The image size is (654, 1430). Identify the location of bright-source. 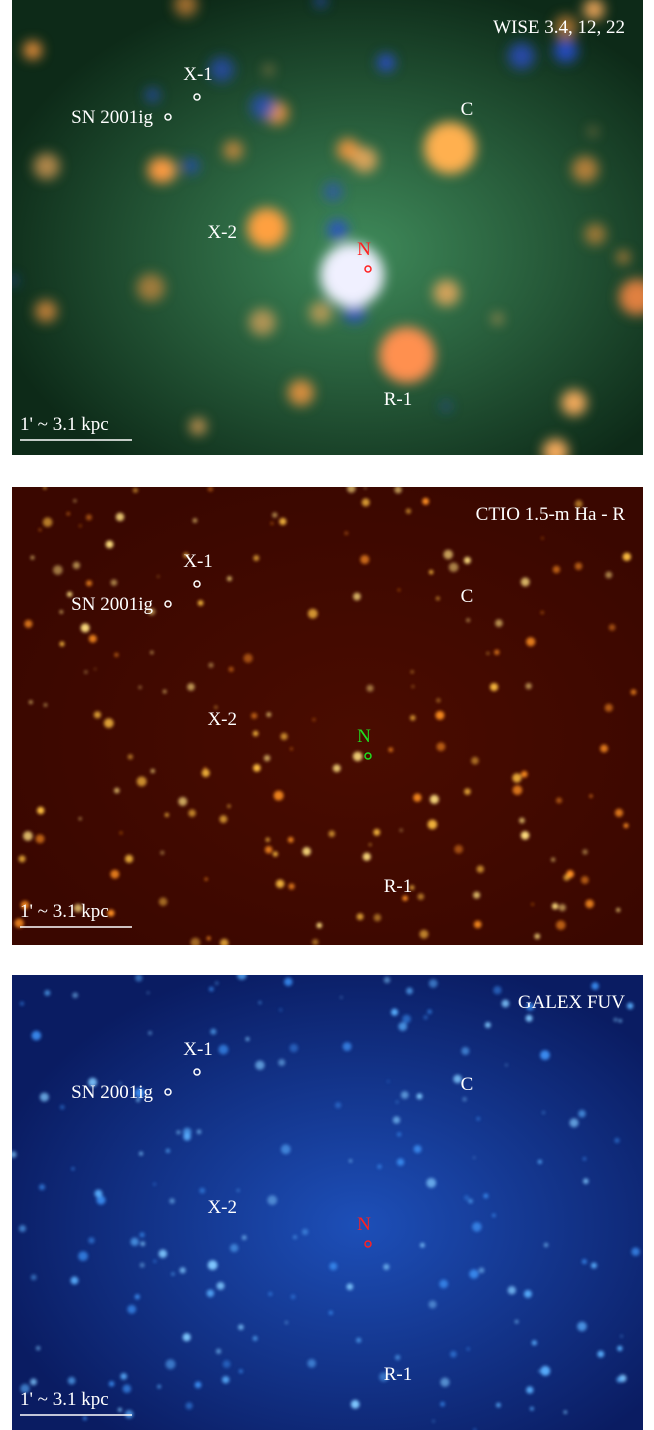
(450, 148).